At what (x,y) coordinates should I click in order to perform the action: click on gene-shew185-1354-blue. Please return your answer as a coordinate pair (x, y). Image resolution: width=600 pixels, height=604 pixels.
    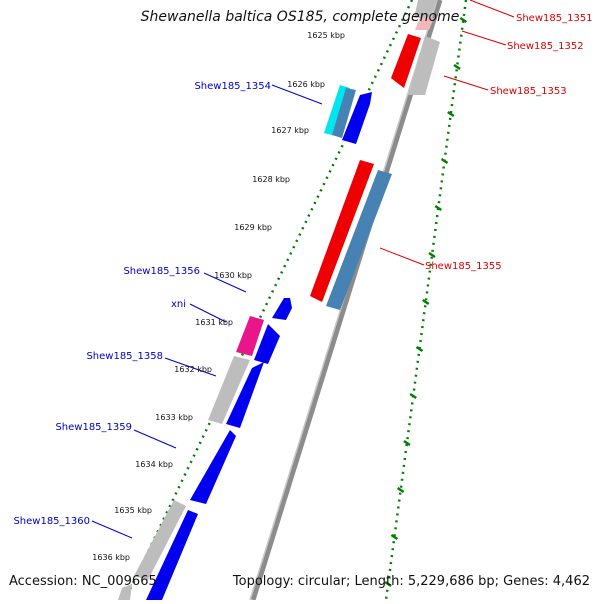
    Looking at the image, I should click on (357, 118).